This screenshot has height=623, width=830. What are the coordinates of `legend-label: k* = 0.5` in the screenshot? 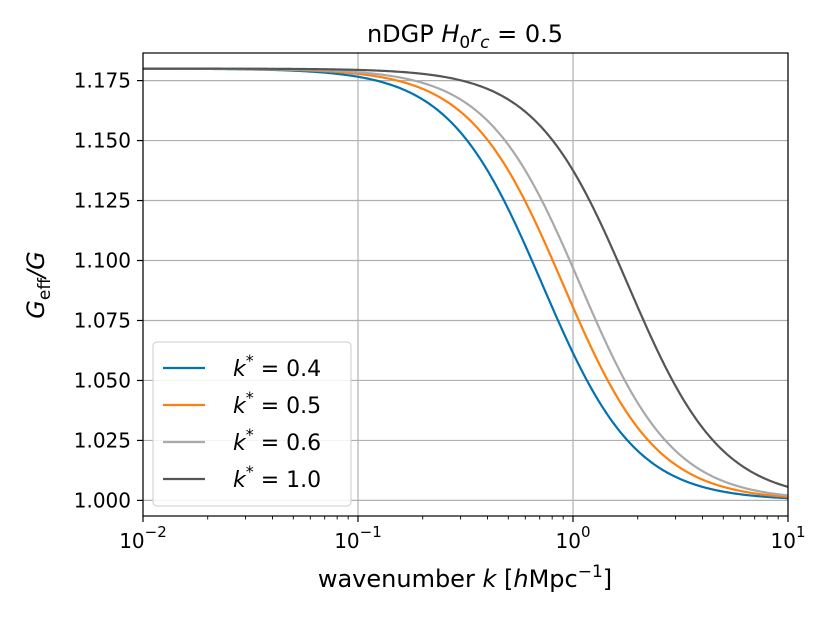 It's located at (277, 403).